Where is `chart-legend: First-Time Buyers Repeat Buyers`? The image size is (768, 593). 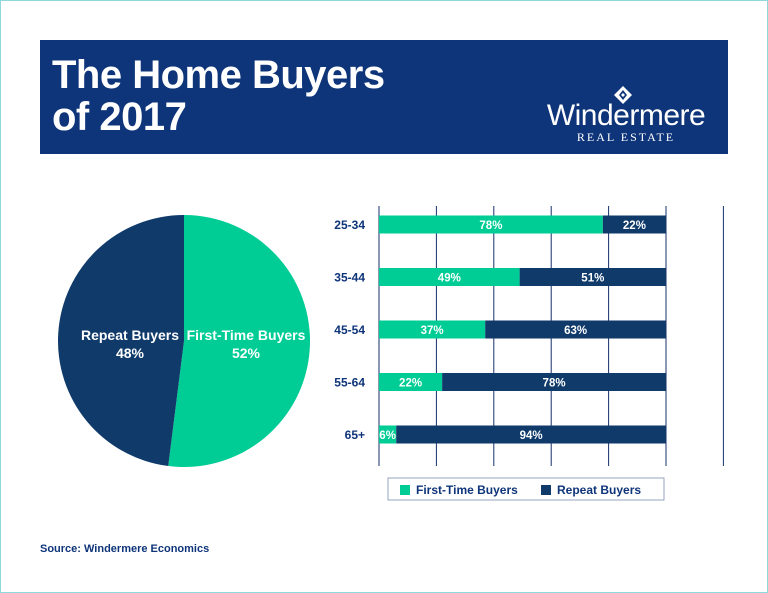 chart-legend: First-Time Buyers Repeat Buyers is located at coordinates (526, 489).